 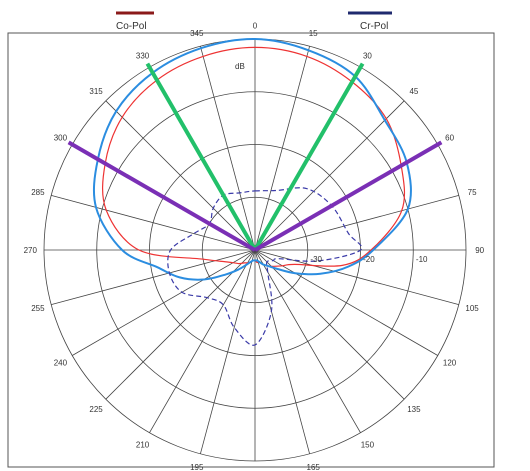 What do you see at coordinates (472, 308) in the screenshot?
I see `angle-tick-105: 105` at bounding box center [472, 308].